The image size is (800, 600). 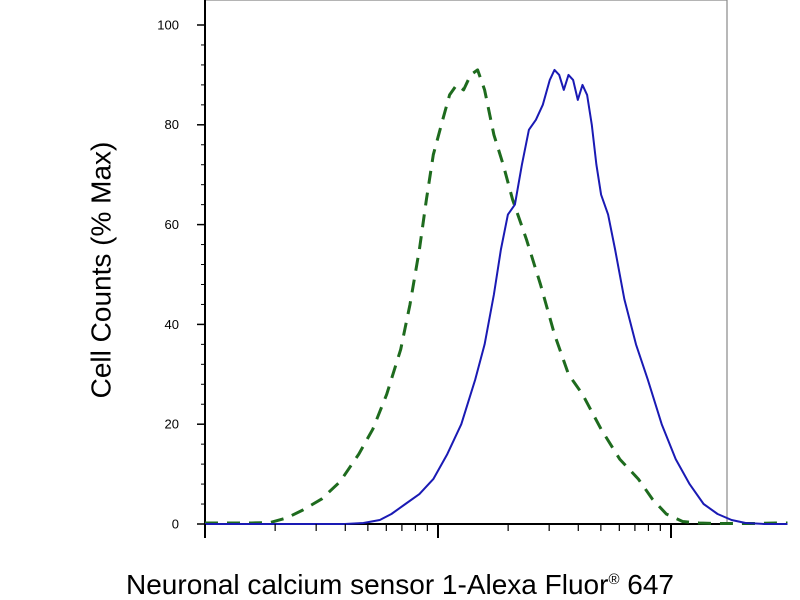 What do you see at coordinates (647, 584) in the screenshot?
I see `x-axis-label-suffix: 647` at bounding box center [647, 584].